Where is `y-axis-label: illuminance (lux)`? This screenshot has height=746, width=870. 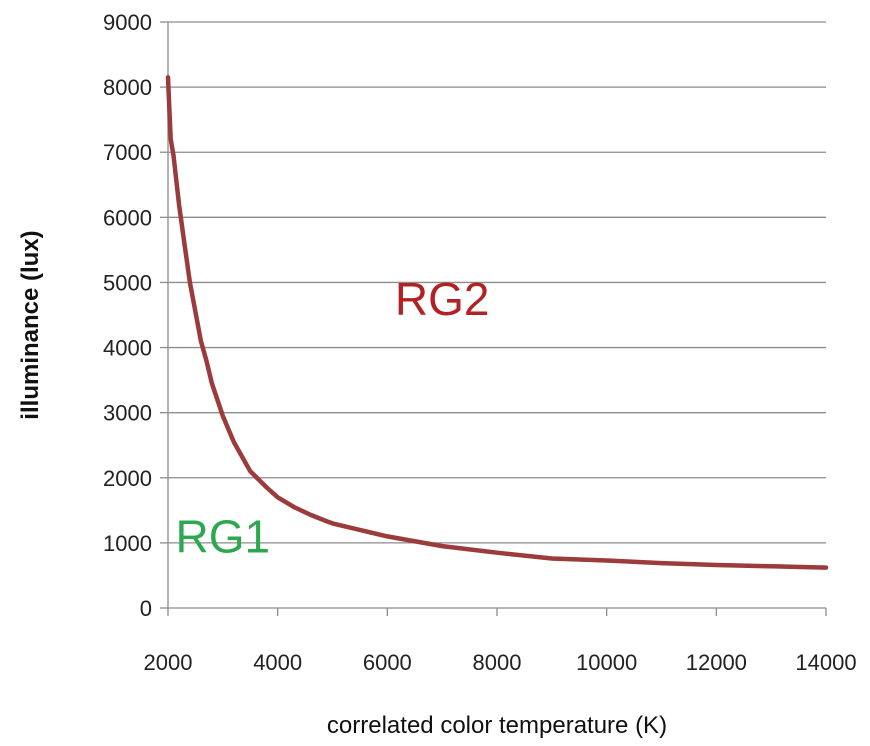
y-axis-label: illuminance (lux) is located at coordinates (30, 324).